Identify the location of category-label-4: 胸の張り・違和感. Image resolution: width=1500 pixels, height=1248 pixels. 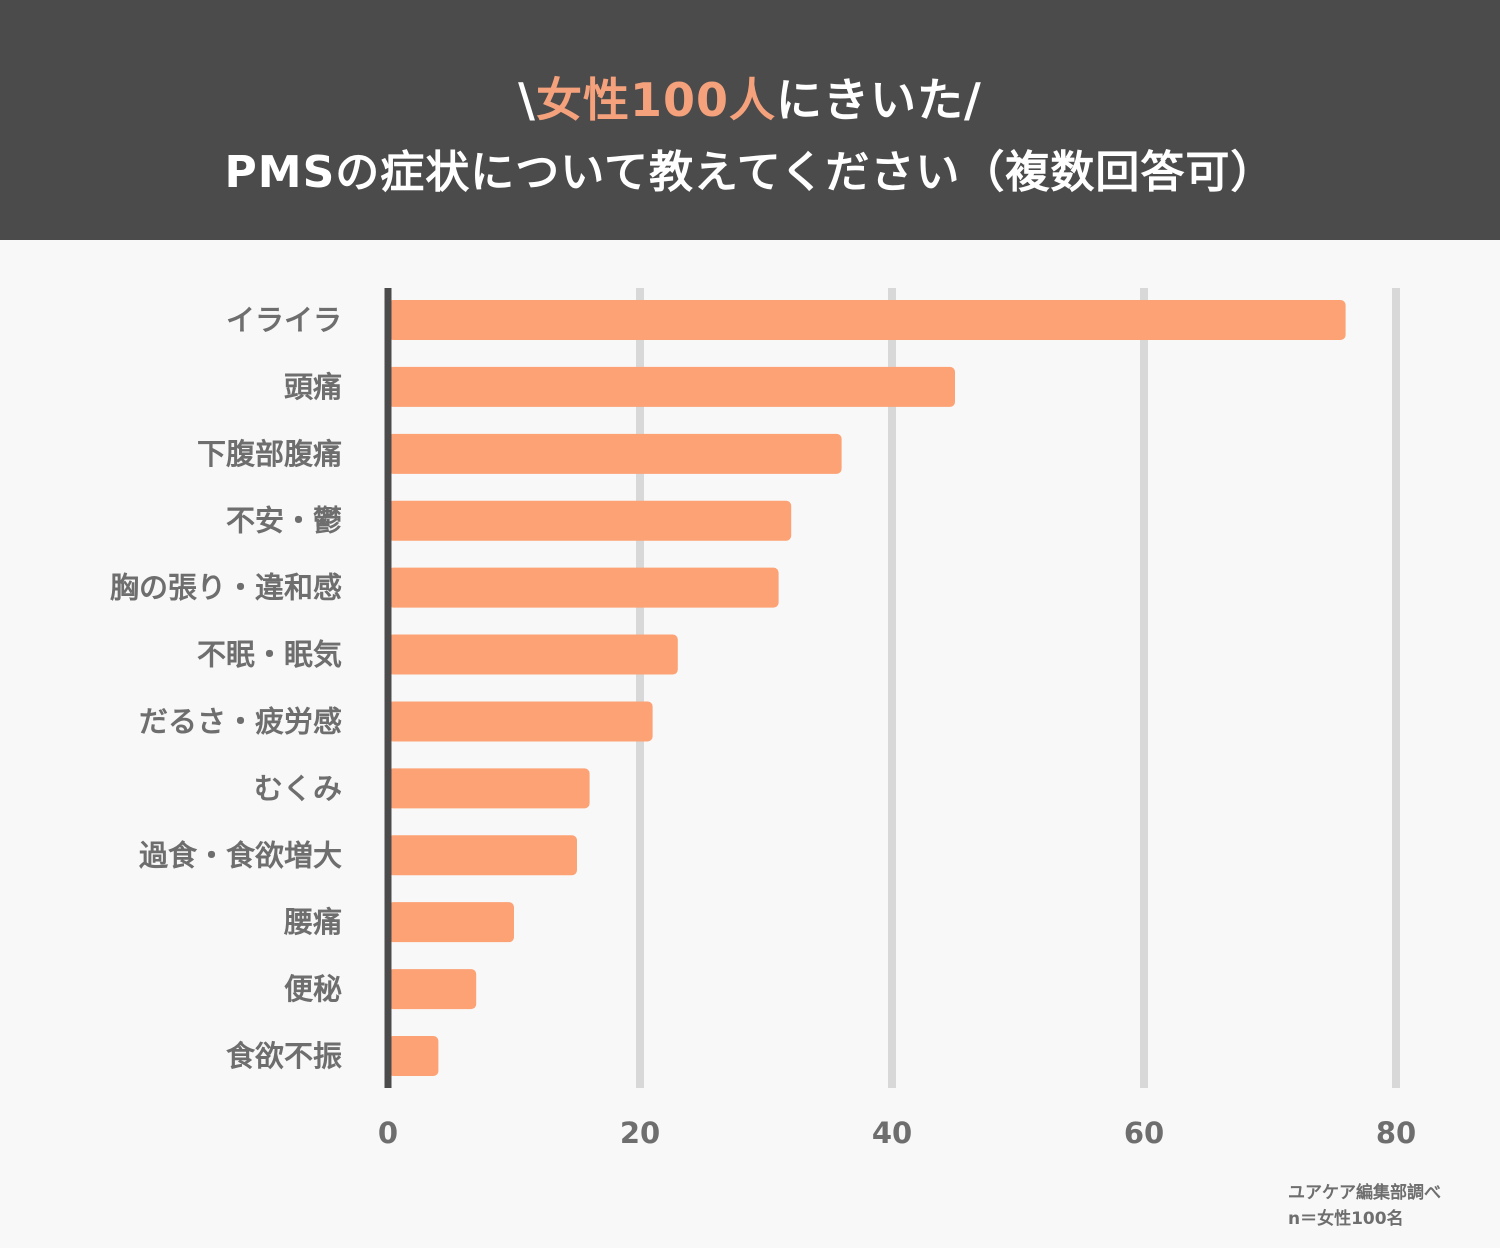
(226, 588).